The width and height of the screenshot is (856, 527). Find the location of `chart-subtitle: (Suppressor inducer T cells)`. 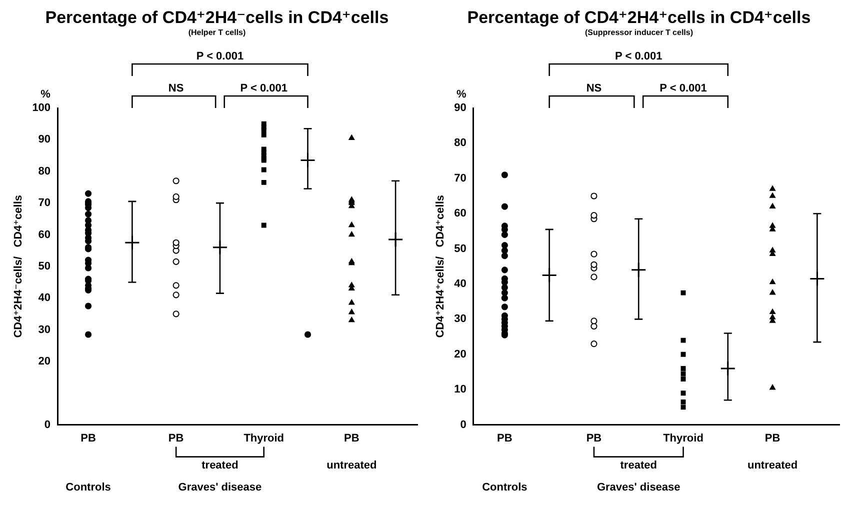

chart-subtitle: (Suppressor inducer T cells) is located at coordinates (639, 33).